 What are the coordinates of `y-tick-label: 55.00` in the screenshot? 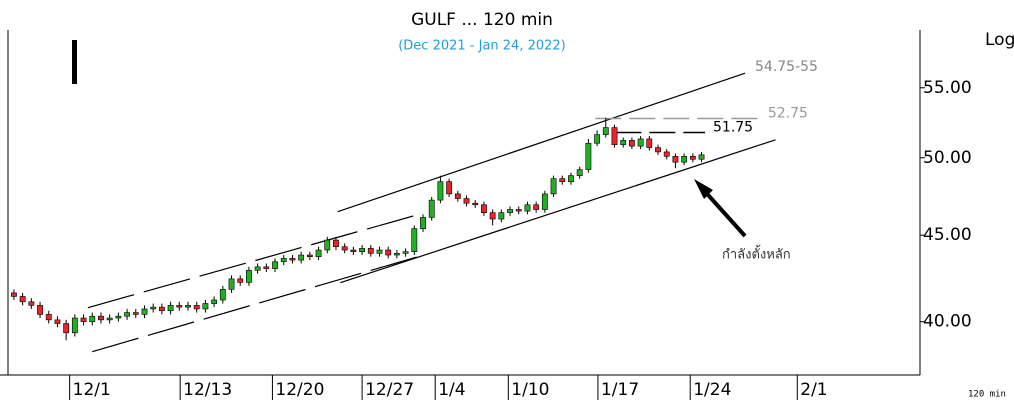 It's located at (947, 88).